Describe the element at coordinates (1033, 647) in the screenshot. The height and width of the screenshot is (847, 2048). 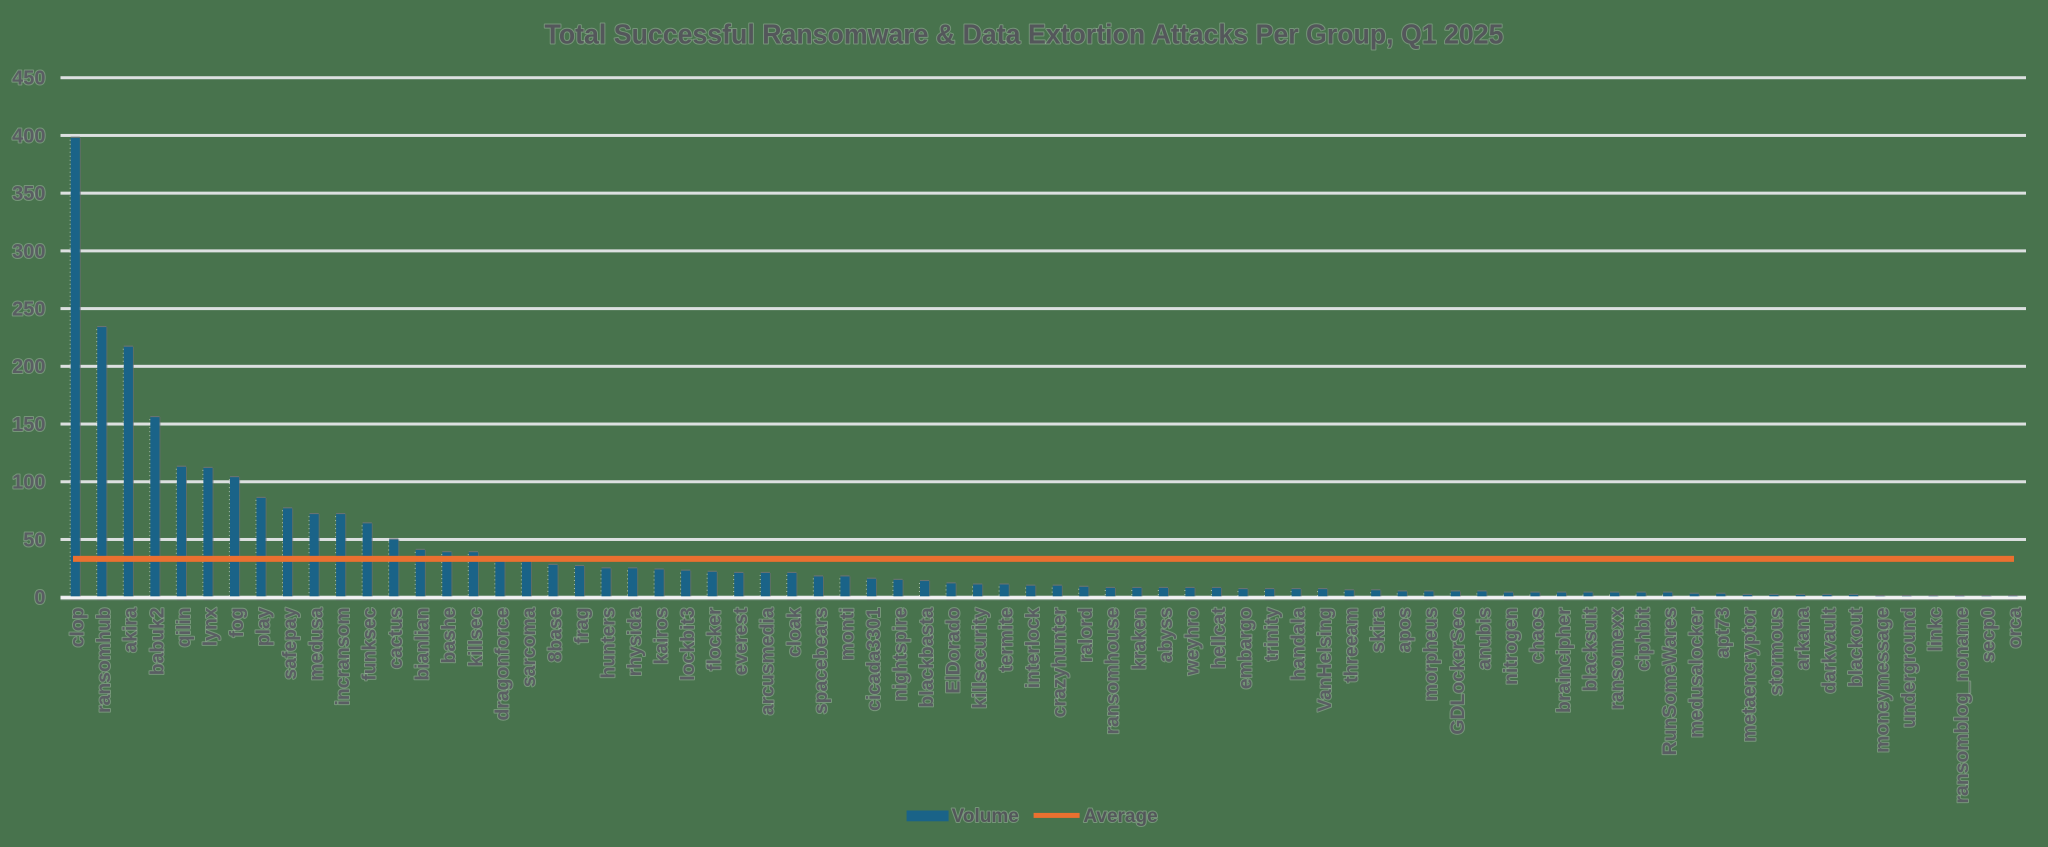
I see `svg-text: interlock` at that location.